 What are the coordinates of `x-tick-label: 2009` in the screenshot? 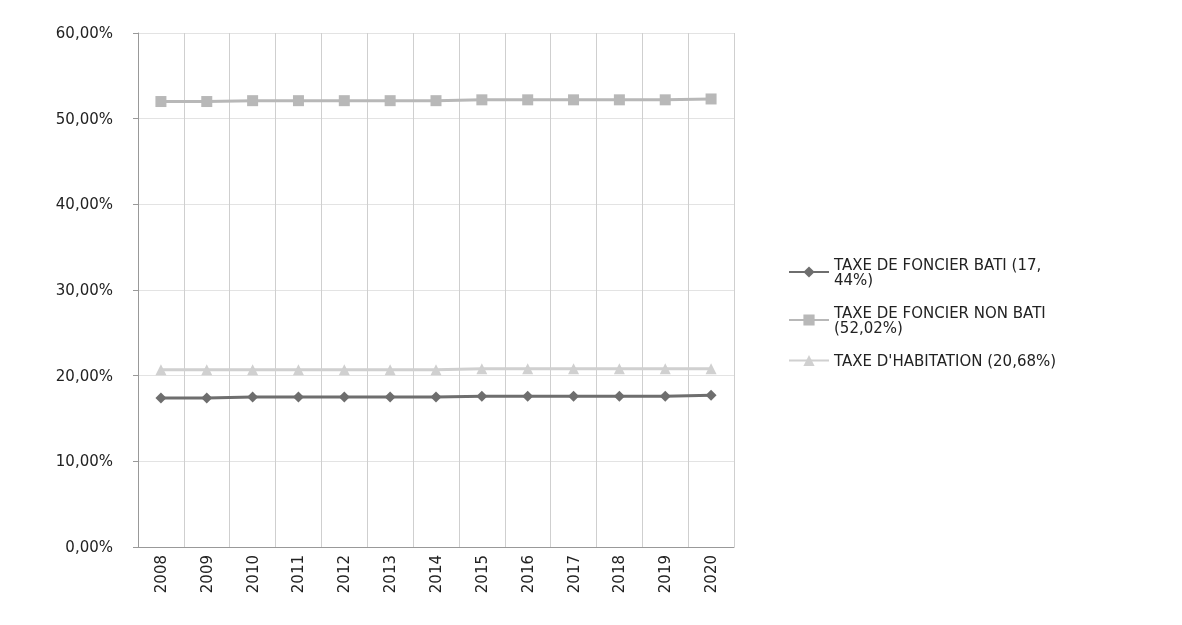 It's located at (206, 574).